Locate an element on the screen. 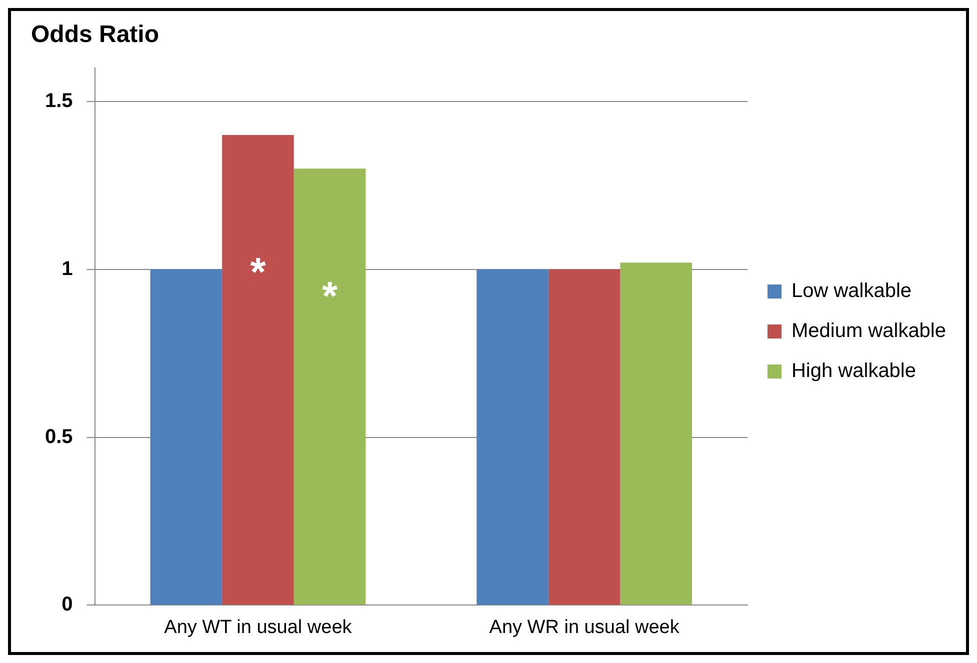 This screenshot has height=663, width=977. legend-label: High walkable is located at coordinates (853, 371).